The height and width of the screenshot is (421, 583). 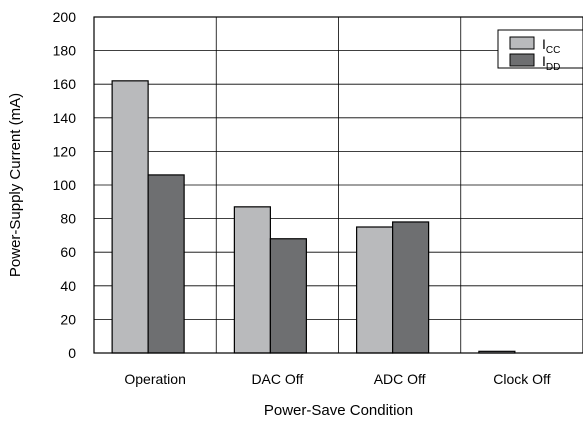 What do you see at coordinates (68, 286) in the screenshot?
I see `y-tick-label: 40` at bounding box center [68, 286].